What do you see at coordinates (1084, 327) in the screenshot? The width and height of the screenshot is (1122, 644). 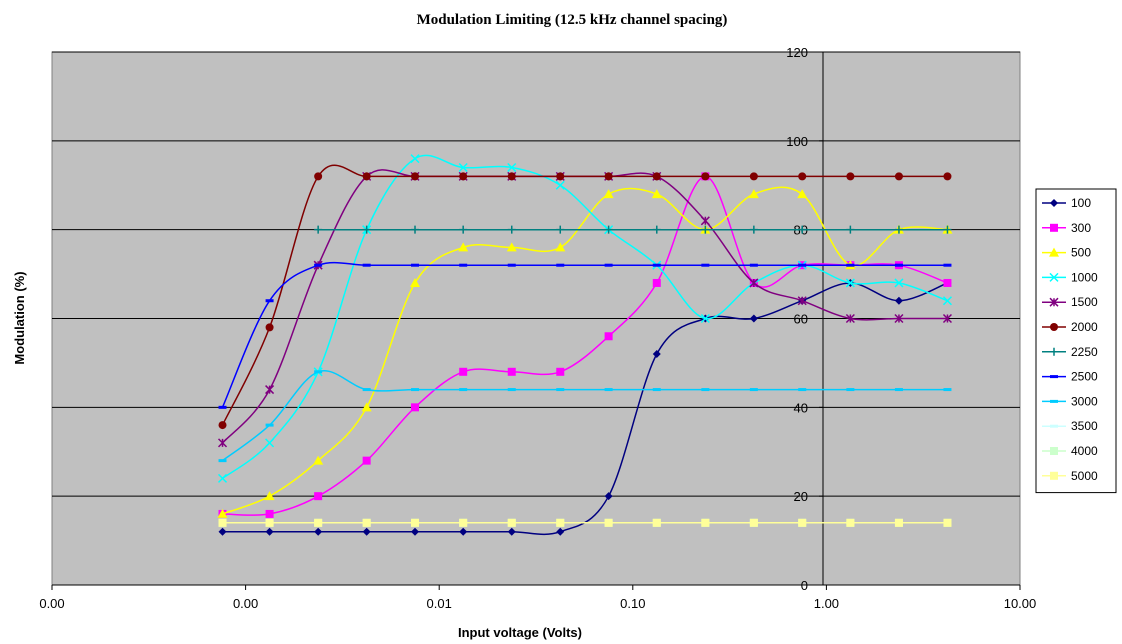 I see `legend-label: 2000` at bounding box center [1084, 327].